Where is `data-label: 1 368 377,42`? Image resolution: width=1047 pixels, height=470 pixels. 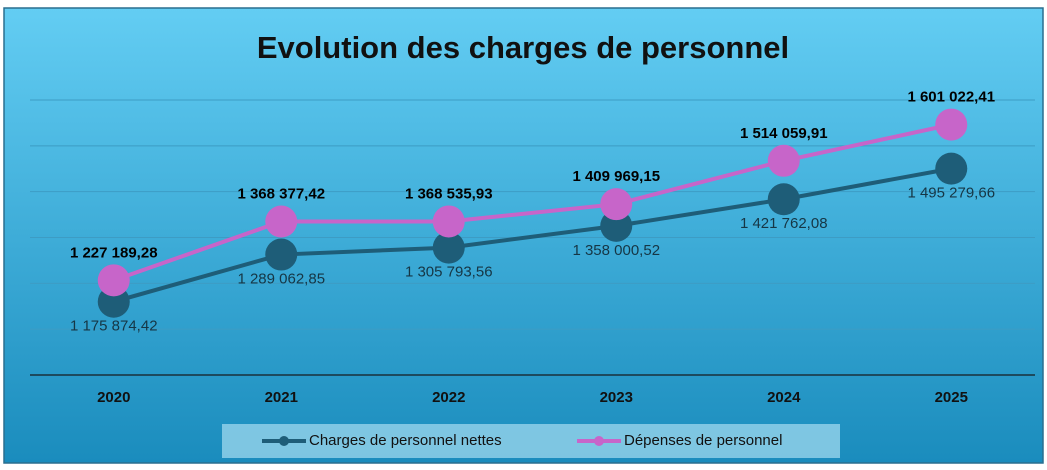 data-label: 1 368 377,42 is located at coordinates (281, 193).